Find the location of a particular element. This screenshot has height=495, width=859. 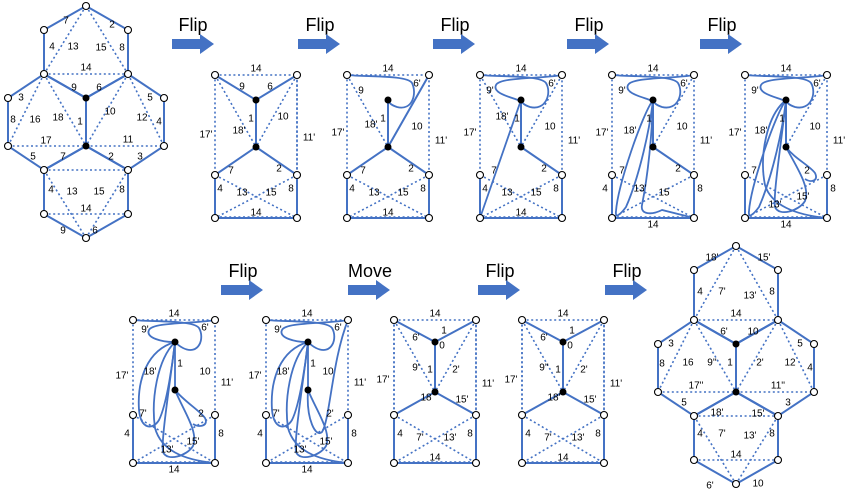

edge-label: 12 is located at coordinates (790, 363).